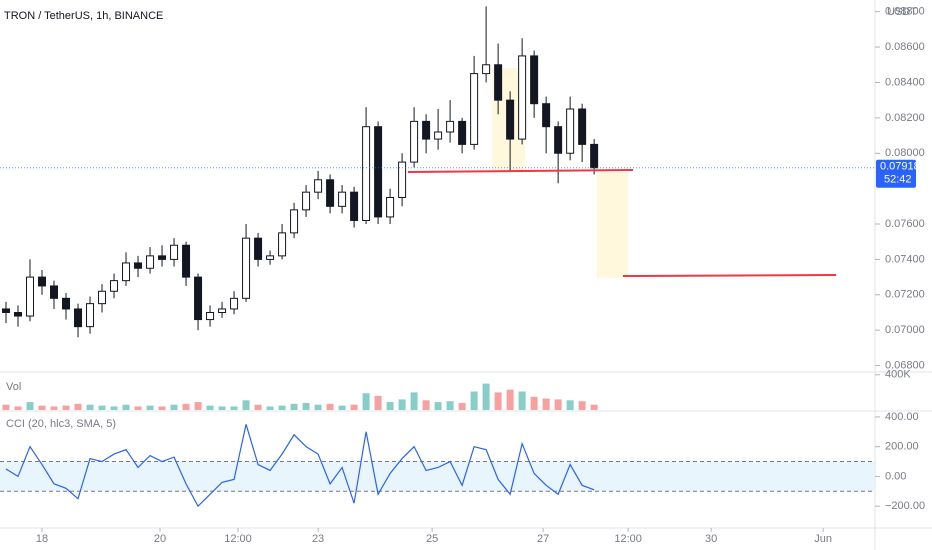 This screenshot has width=932, height=550. I want to click on last-price-label: 0.07918, so click(900, 167).